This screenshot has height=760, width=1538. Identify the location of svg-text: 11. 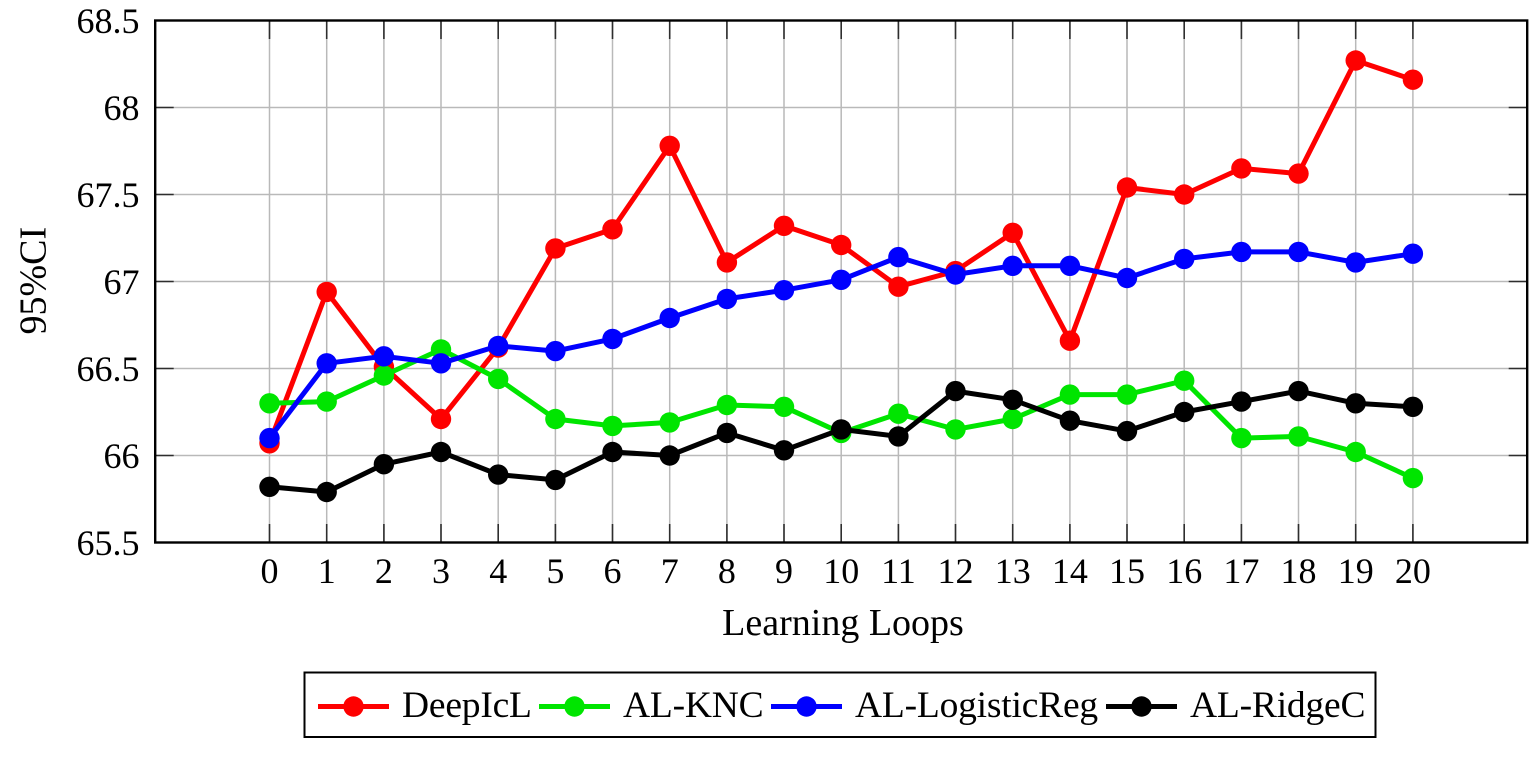
(898, 571).